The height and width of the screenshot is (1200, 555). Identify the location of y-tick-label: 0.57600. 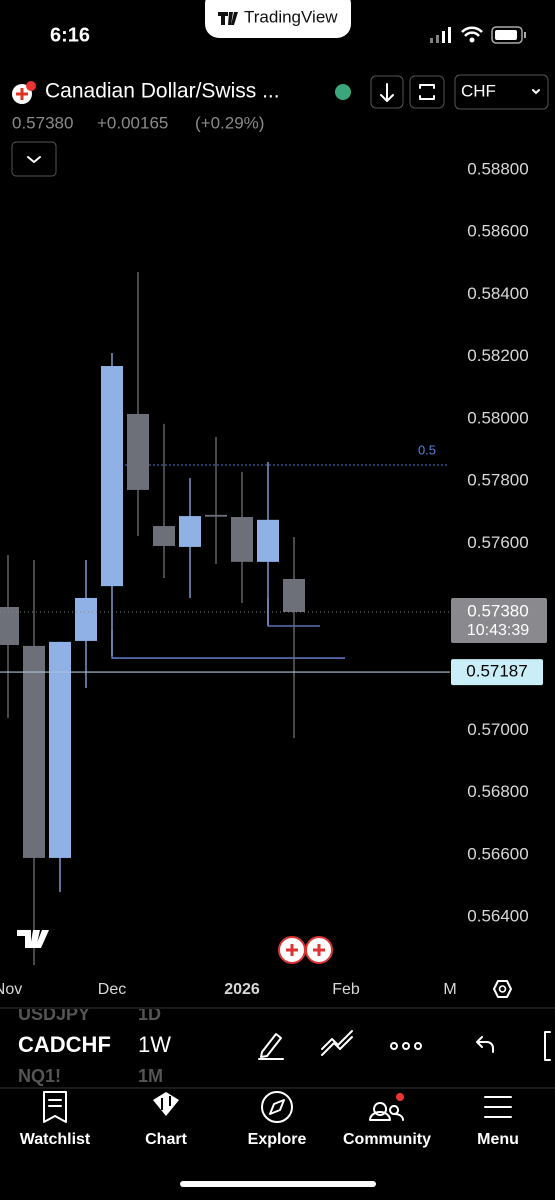
(497, 542).